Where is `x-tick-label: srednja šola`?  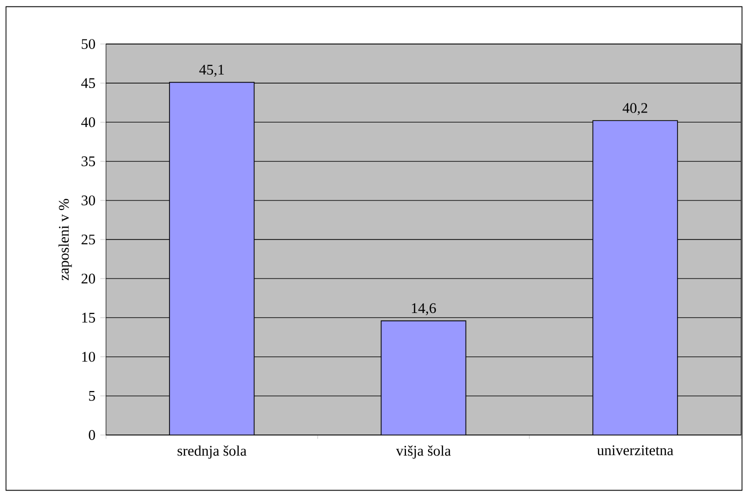 x-tick-label: srednja šola is located at coordinates (212, 452).